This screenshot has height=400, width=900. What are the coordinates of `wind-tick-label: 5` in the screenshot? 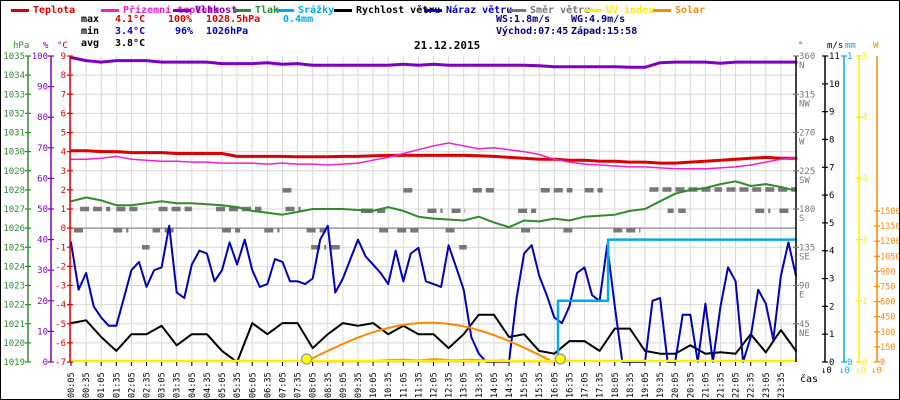 It's located at (831, 224).